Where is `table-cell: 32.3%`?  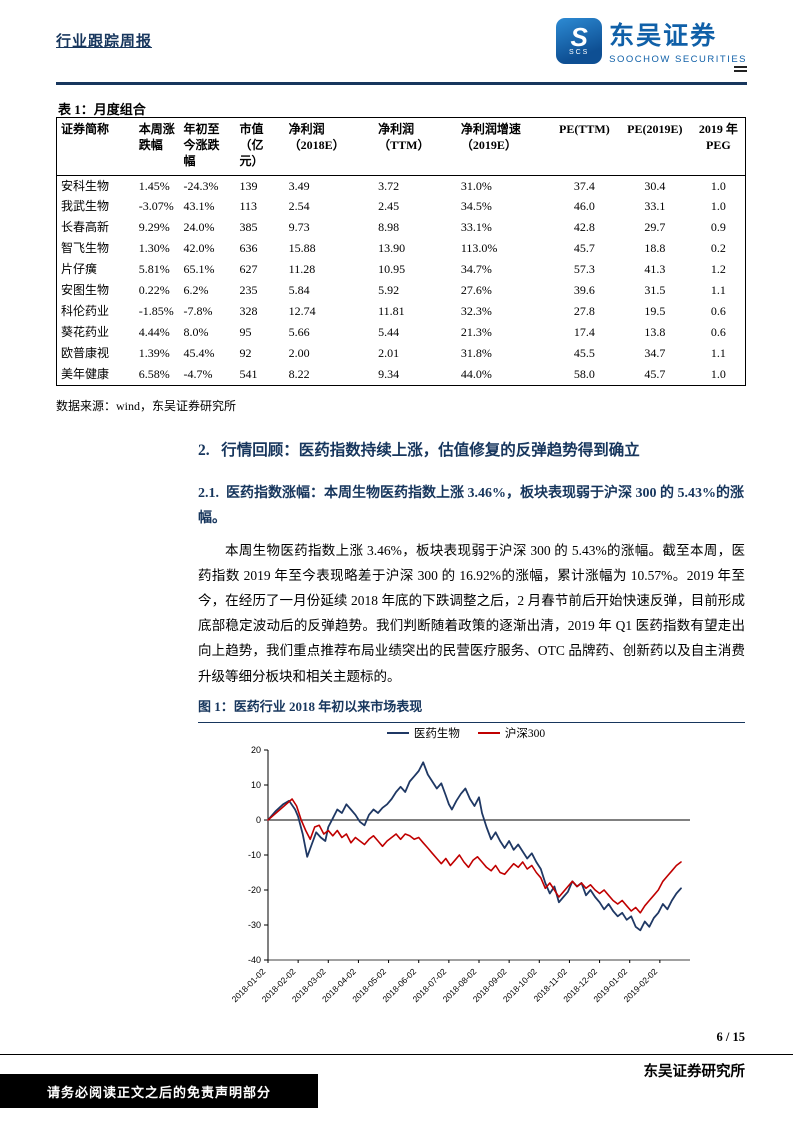 table-cell: 32.3% is located at coordinates (476, 311).